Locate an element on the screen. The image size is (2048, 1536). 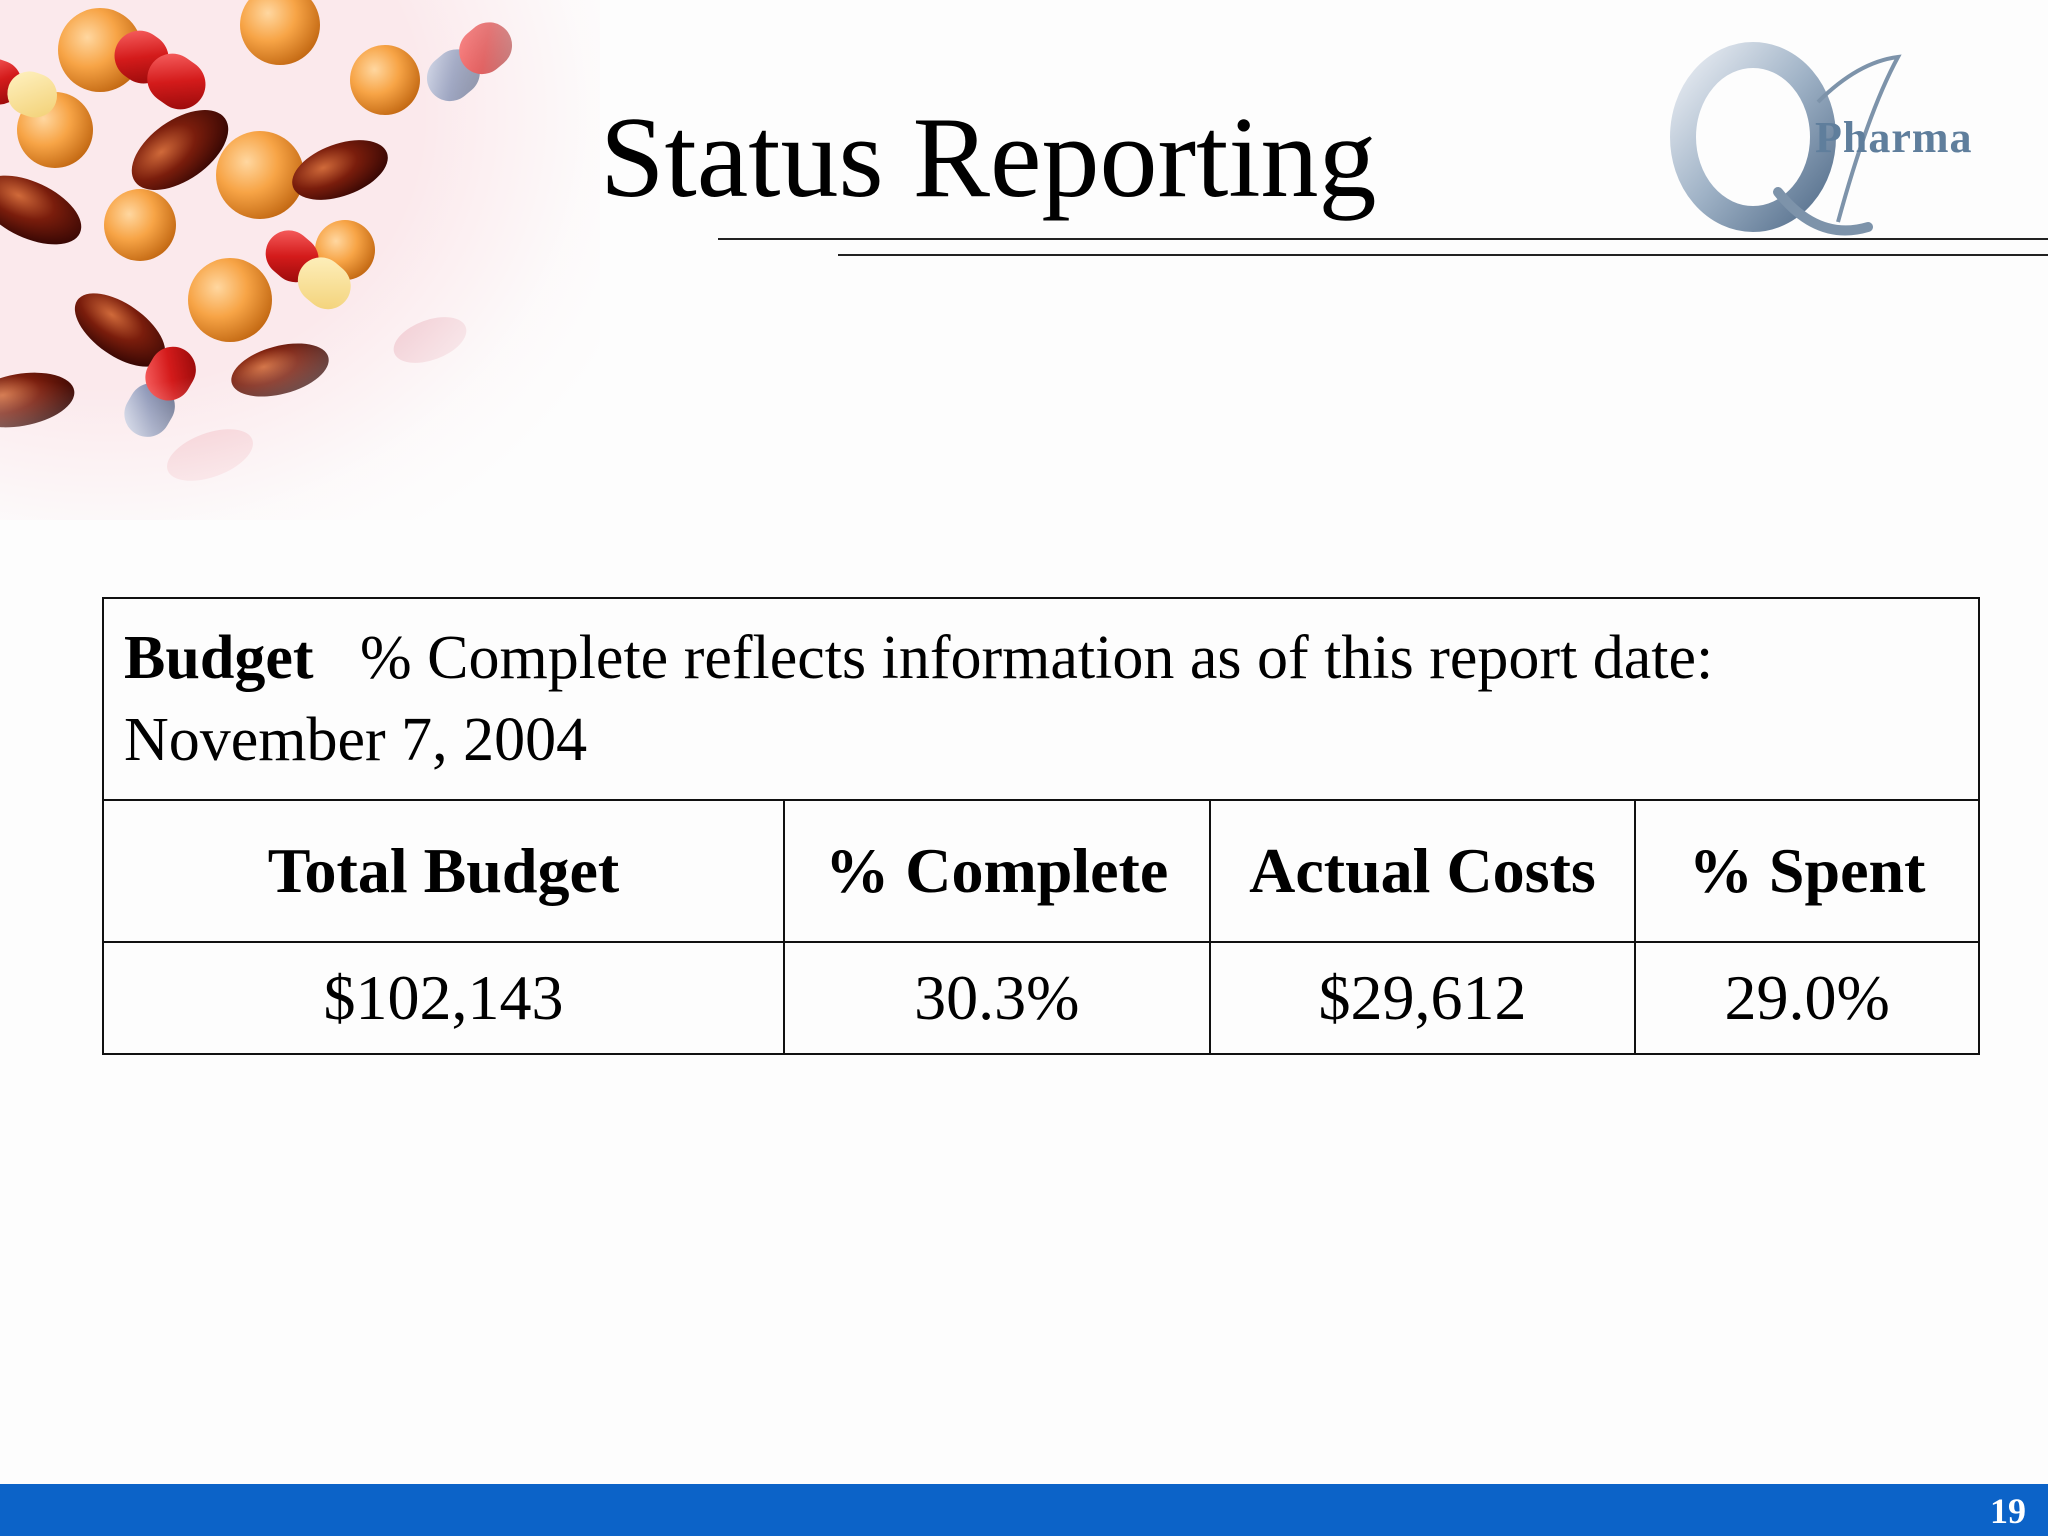
page-number: 19 is located at coordinates (2008, 1511).